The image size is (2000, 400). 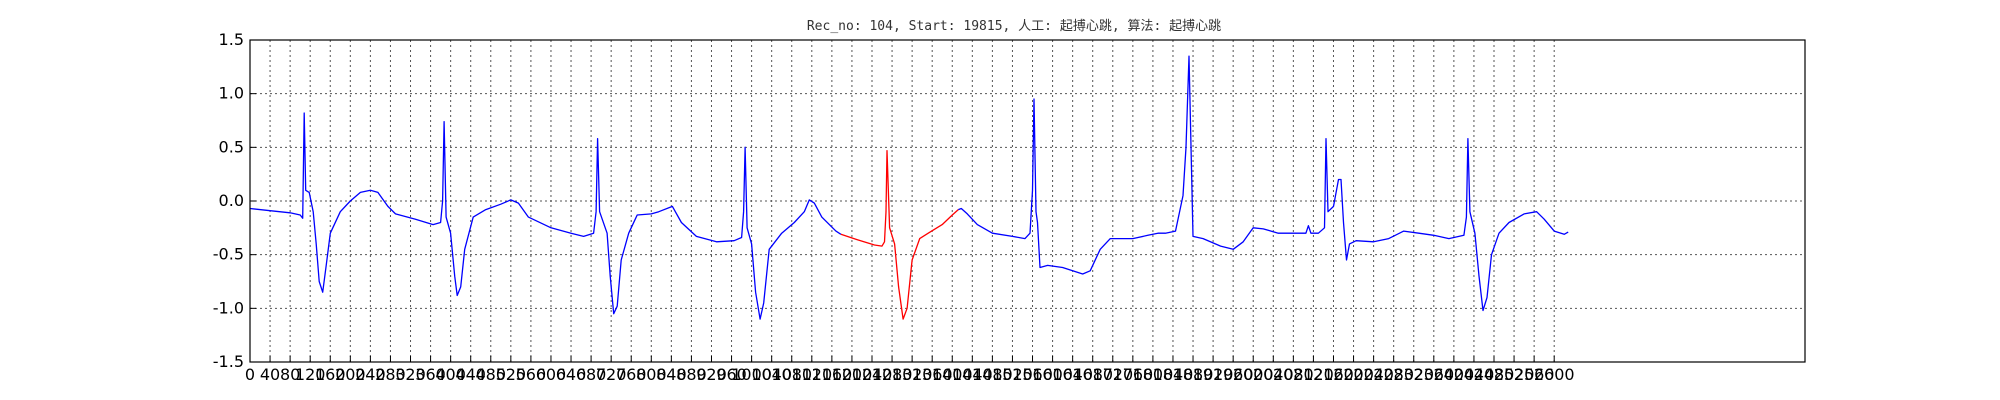 I want to click on x-tick-label: 920, so click(x=711, y=374).